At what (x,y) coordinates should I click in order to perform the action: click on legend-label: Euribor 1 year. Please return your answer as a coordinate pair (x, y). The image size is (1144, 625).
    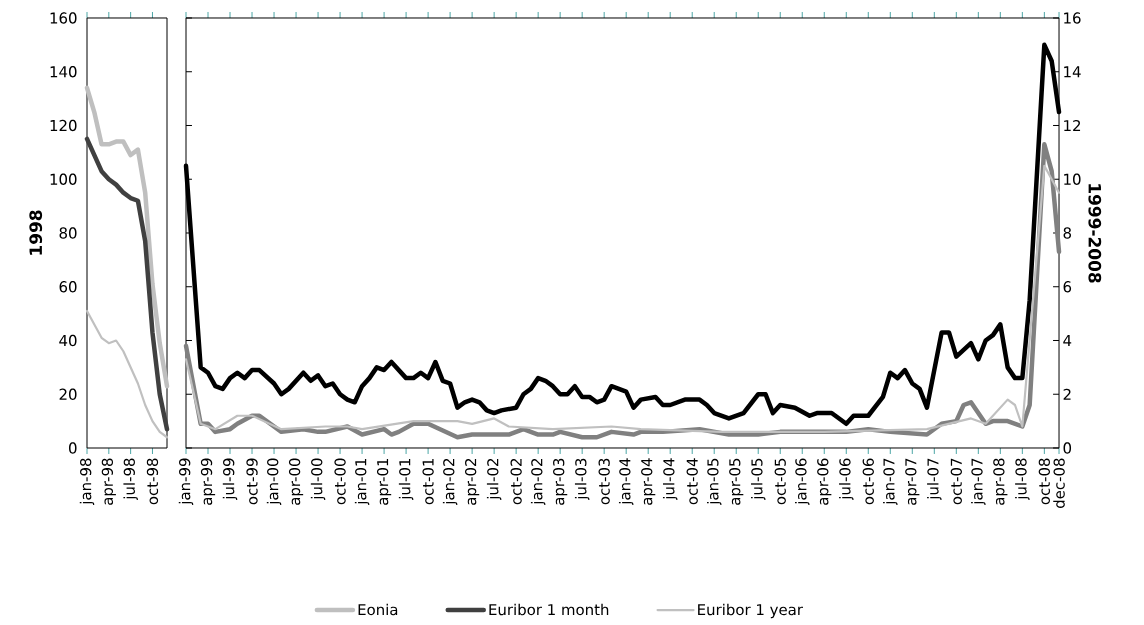
    Looking at the image, I should click on (750, 611).